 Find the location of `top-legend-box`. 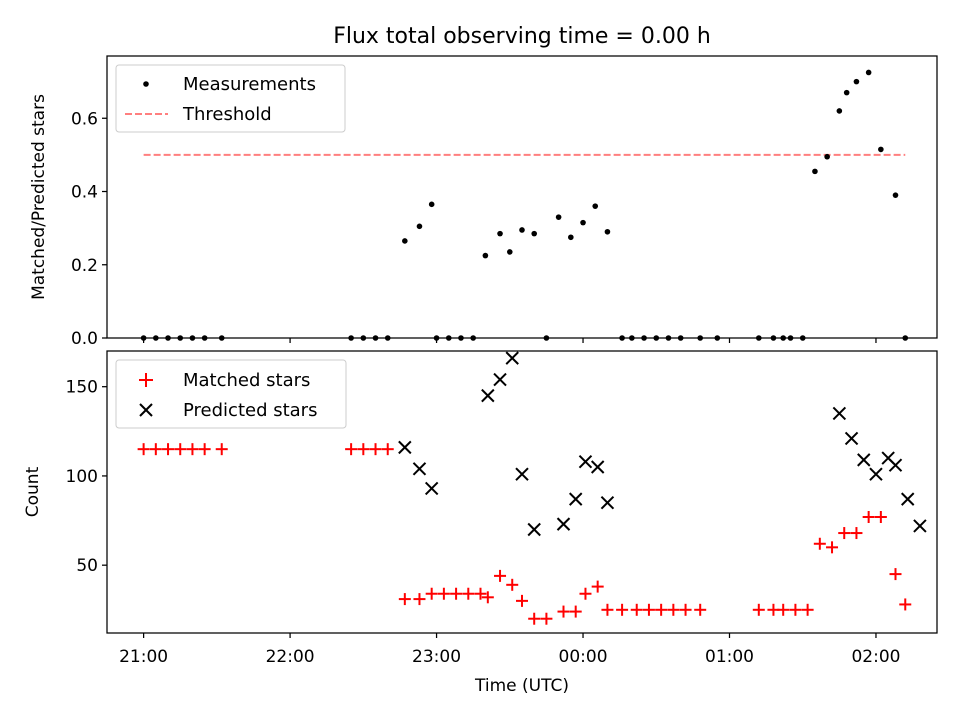

top-legend-box is located at coordinates (230, 98).